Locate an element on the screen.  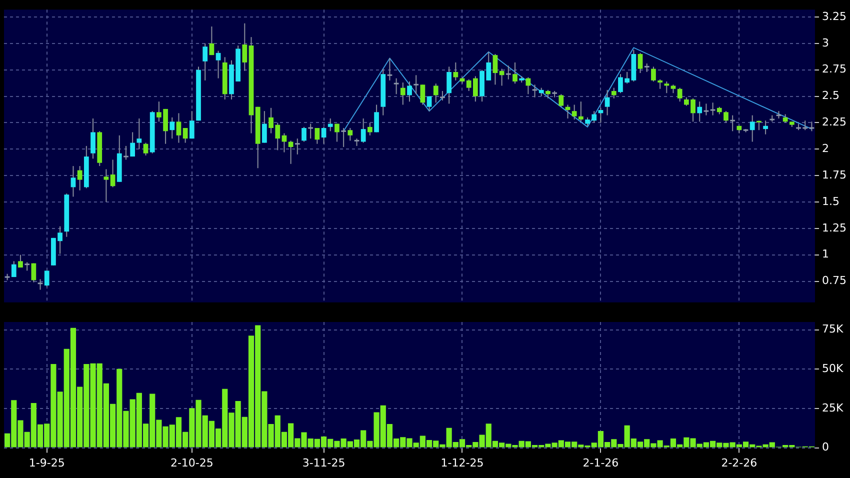
x-tick-label: 1-9-25 is located at coordinates (46, 463).